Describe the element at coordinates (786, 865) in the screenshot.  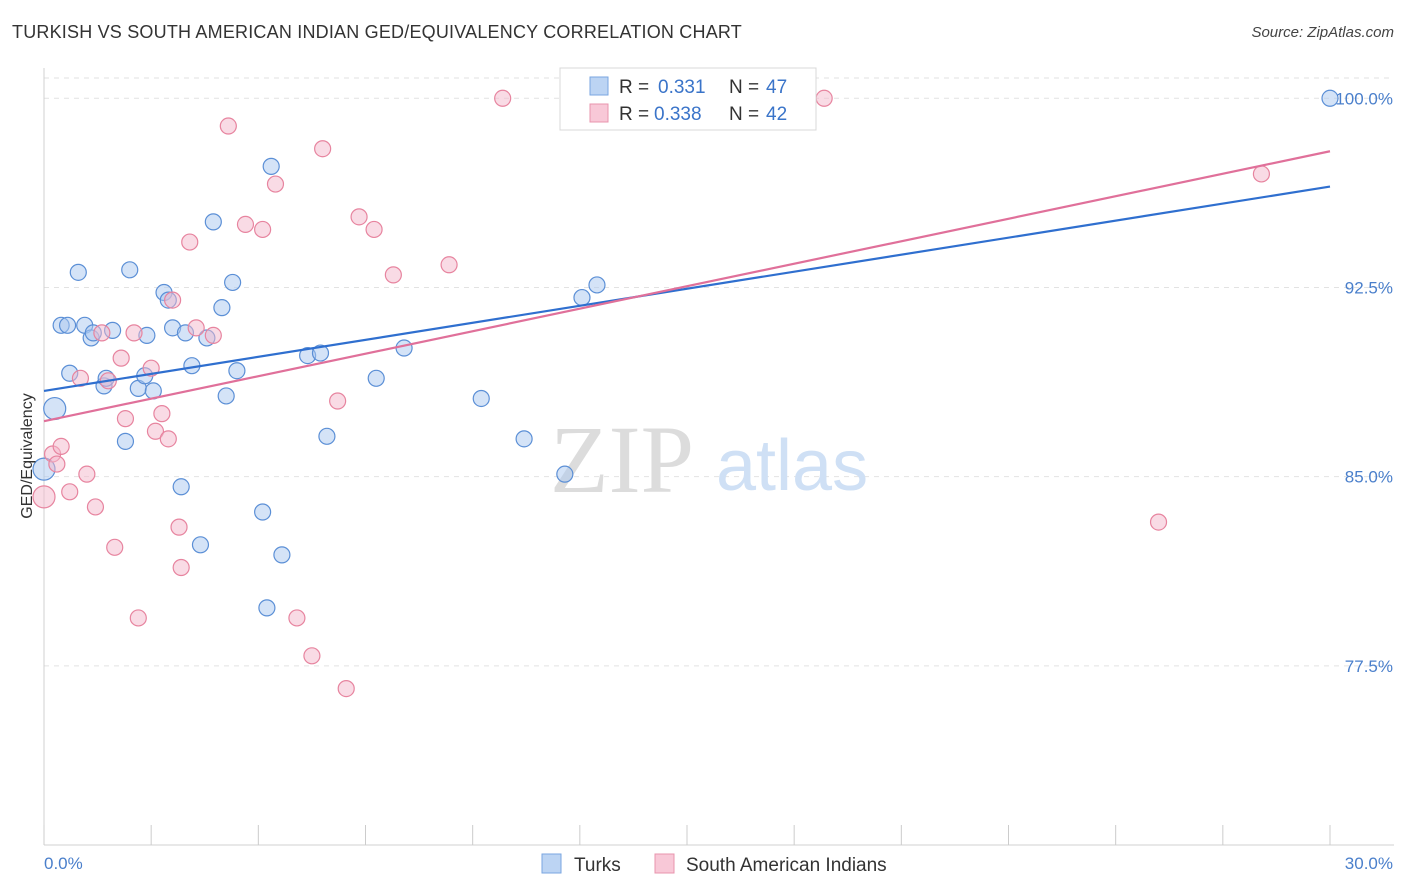
I see `bottom-legend-label-sai: South American Indians` at that location.